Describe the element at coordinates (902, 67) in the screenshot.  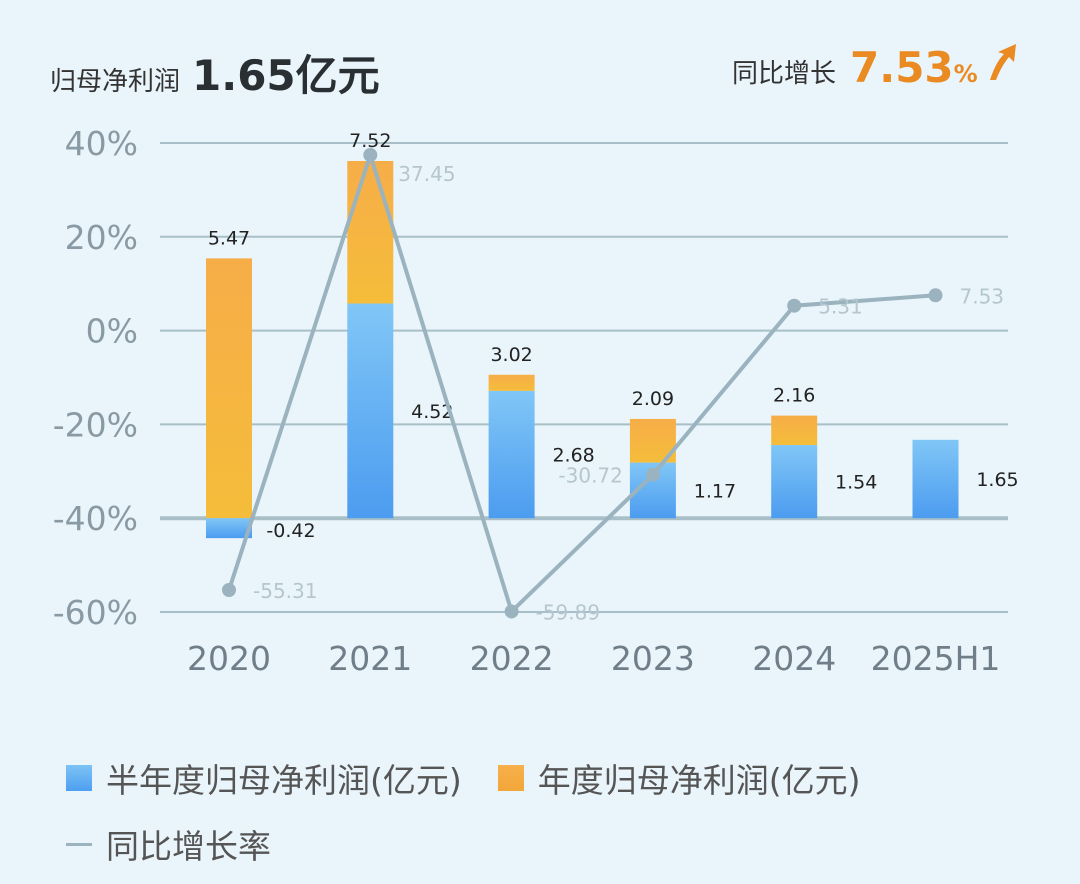
I see `growth-value: 7.53` at that location.